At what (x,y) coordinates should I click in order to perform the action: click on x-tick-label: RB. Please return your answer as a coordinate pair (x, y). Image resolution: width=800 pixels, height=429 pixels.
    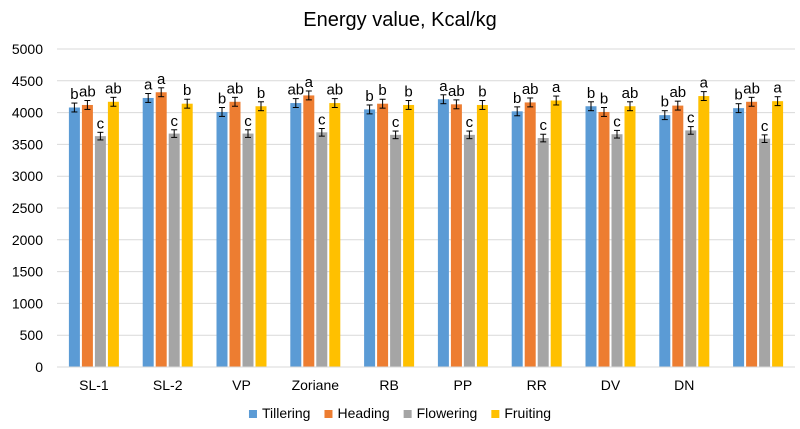
    Looking at the image, I should click on (388, 385).